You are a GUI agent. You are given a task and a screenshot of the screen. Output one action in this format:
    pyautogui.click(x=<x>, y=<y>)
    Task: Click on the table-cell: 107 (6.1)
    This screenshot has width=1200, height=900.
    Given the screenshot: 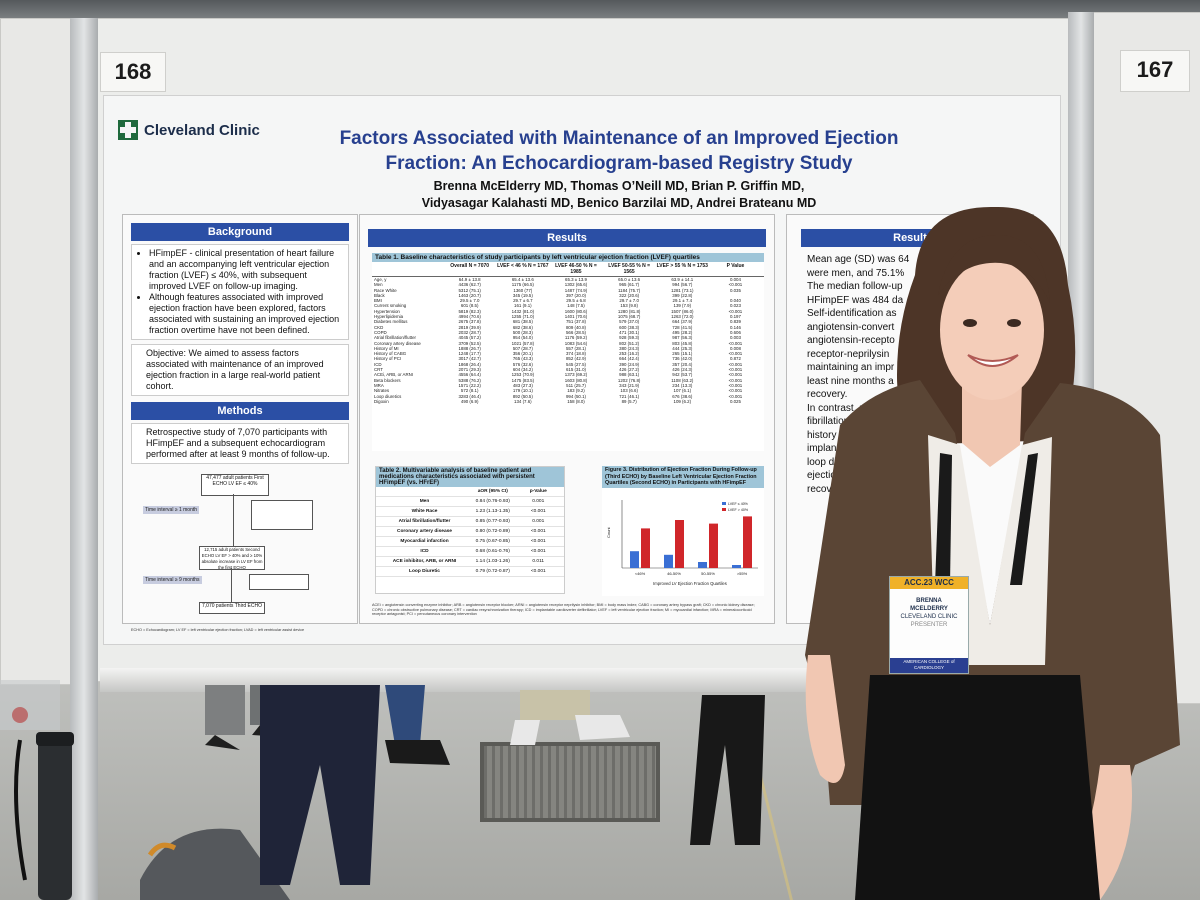 What is the action you would take?
    pyautogui.click(x=682, y=391)
    